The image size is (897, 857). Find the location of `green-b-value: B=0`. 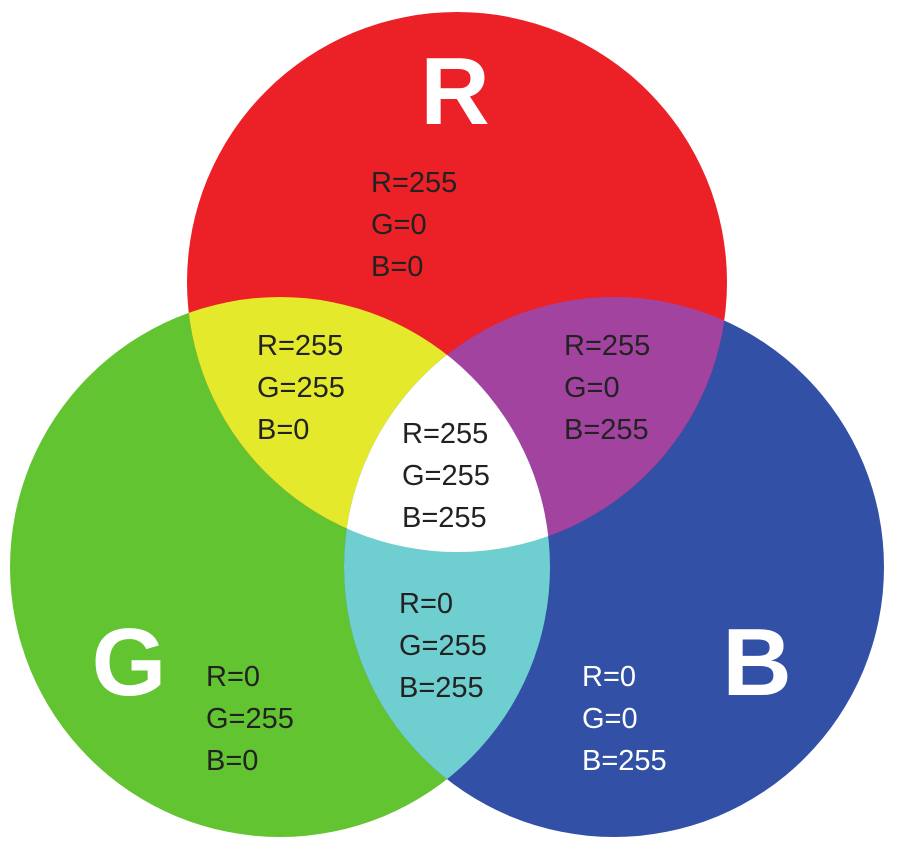

green-b-value: B=0 is located at coordinates (232, 761).